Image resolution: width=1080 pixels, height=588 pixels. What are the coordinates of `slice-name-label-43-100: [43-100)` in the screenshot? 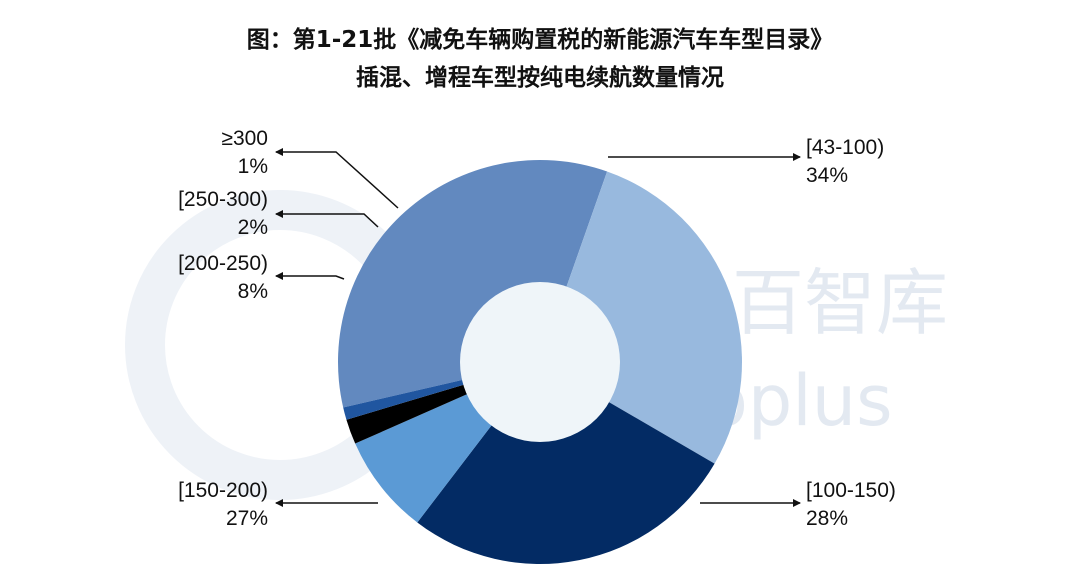 It's located at (845, 147).